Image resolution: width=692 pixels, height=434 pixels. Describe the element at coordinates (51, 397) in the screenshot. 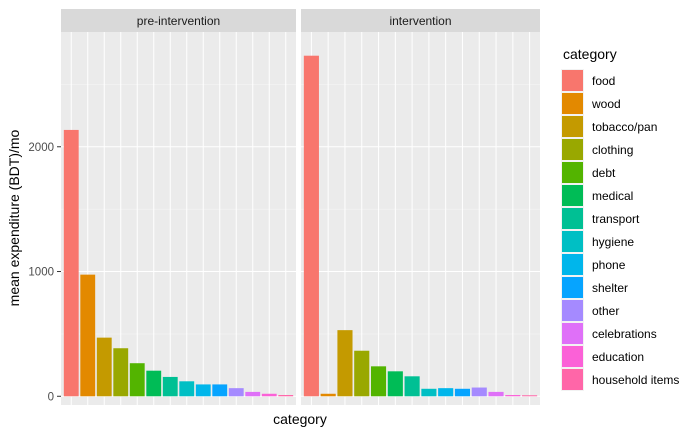

I see `y-tick-label: 0` at that location.